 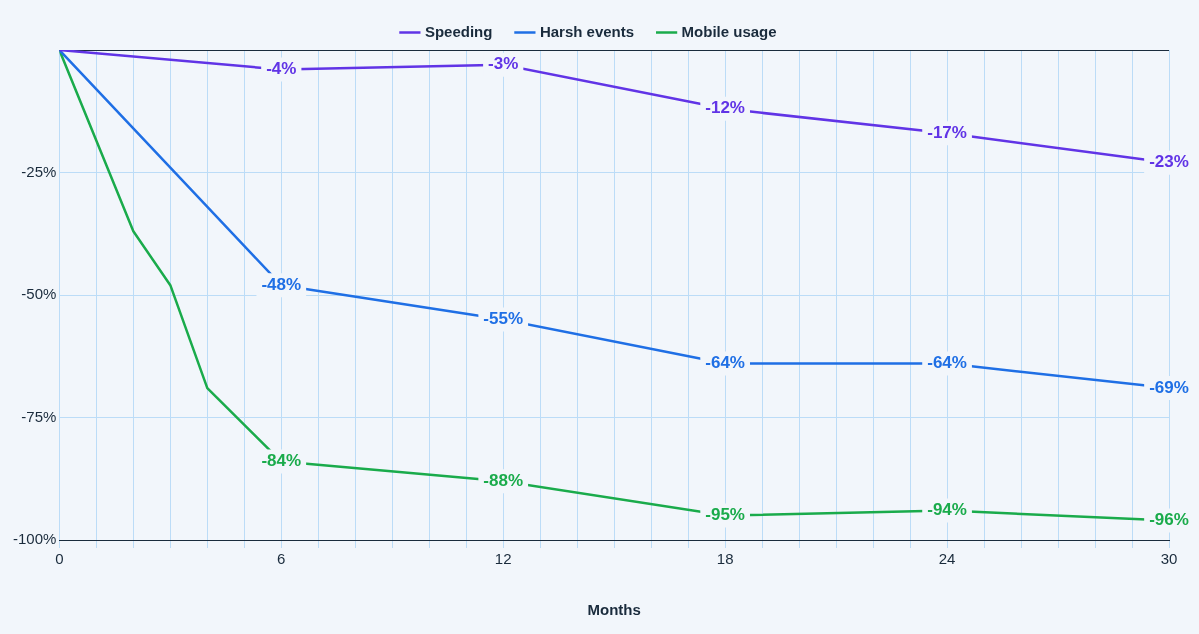 I want to click on x-tick-label: 30, so click(x=1169, y=559).